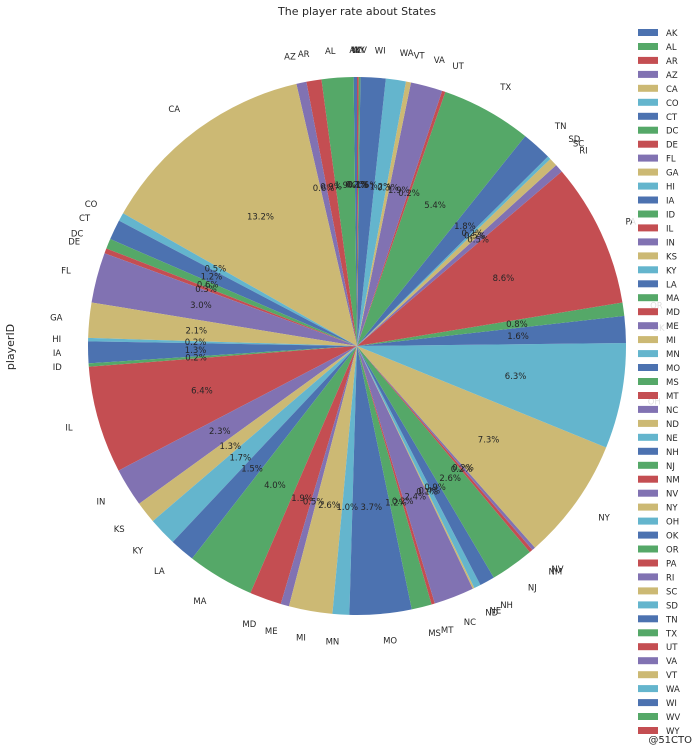 The height and width of the screenshot is (750, 697). Describe the element at coordinates (196, 359) in the screenshot. I see `slice-percent-id: 0.2%` at that location.